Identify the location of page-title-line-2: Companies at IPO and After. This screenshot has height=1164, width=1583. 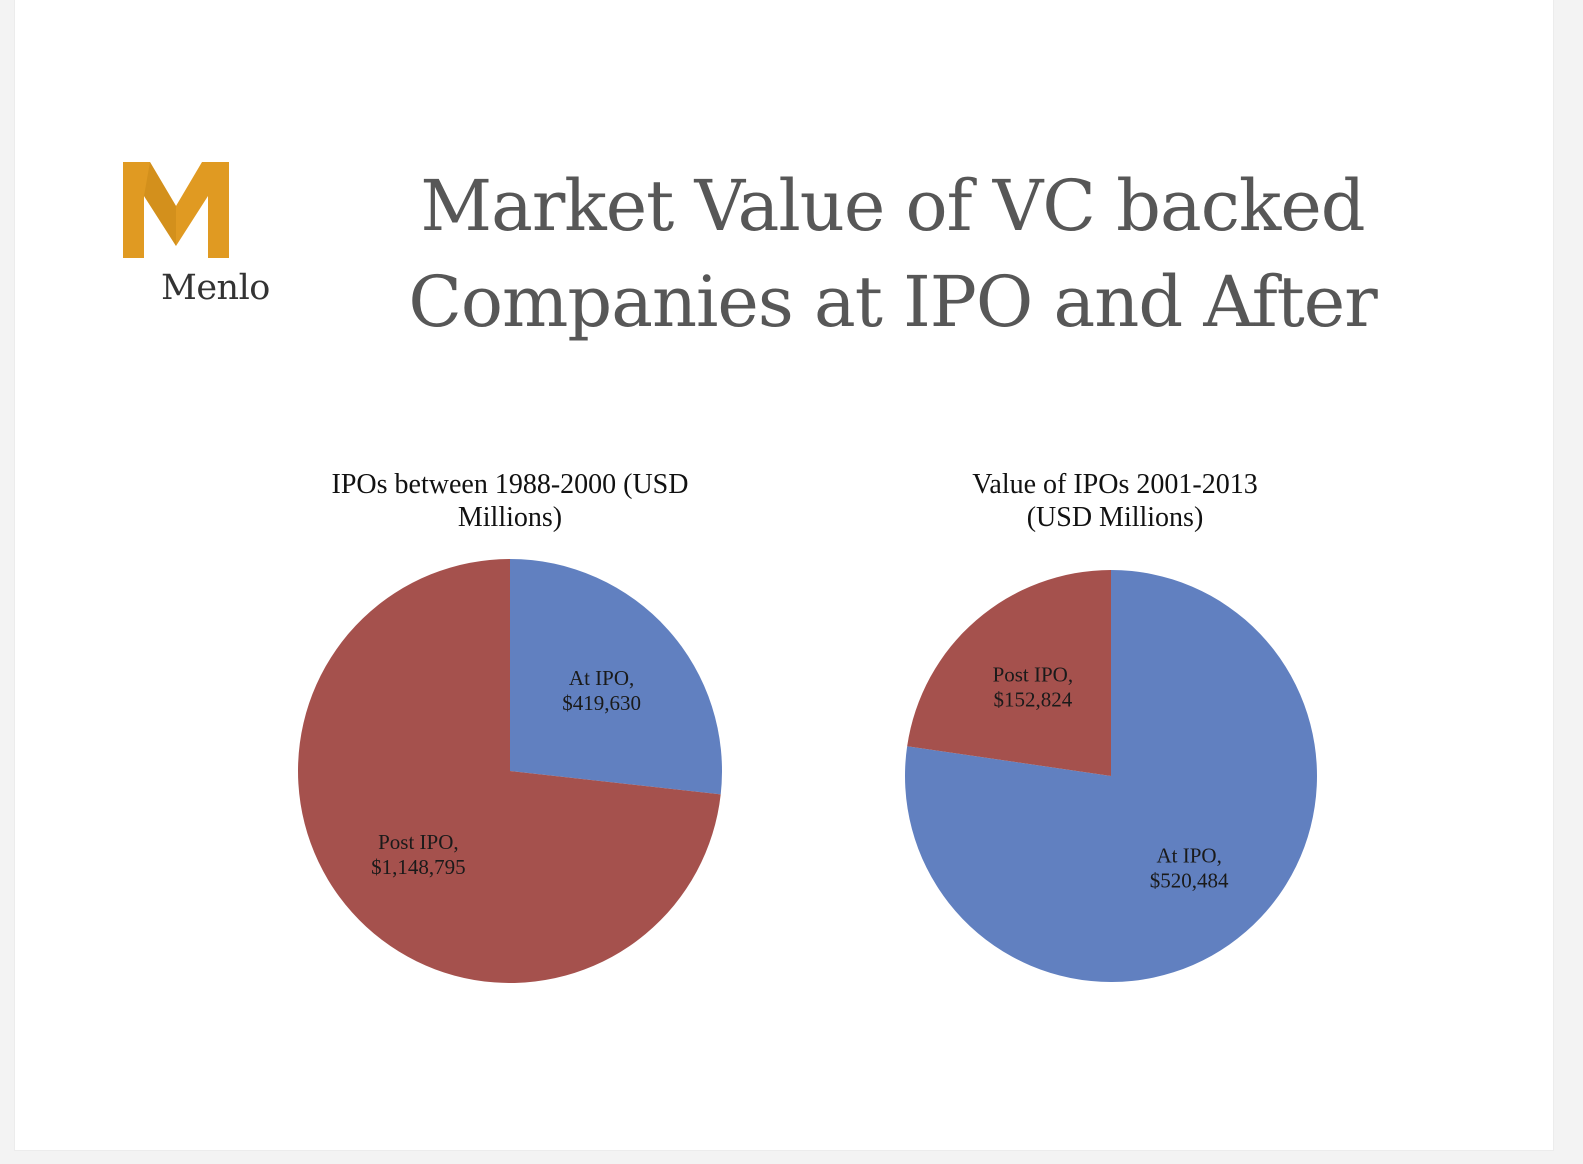
(892, 302).